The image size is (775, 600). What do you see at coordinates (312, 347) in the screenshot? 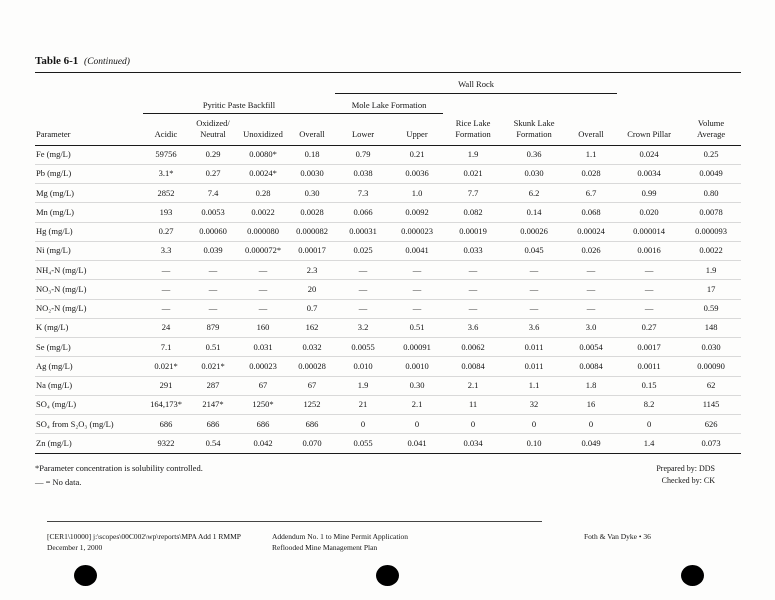
I see `value-cell: 0.032` at bounding box center [312, 347].